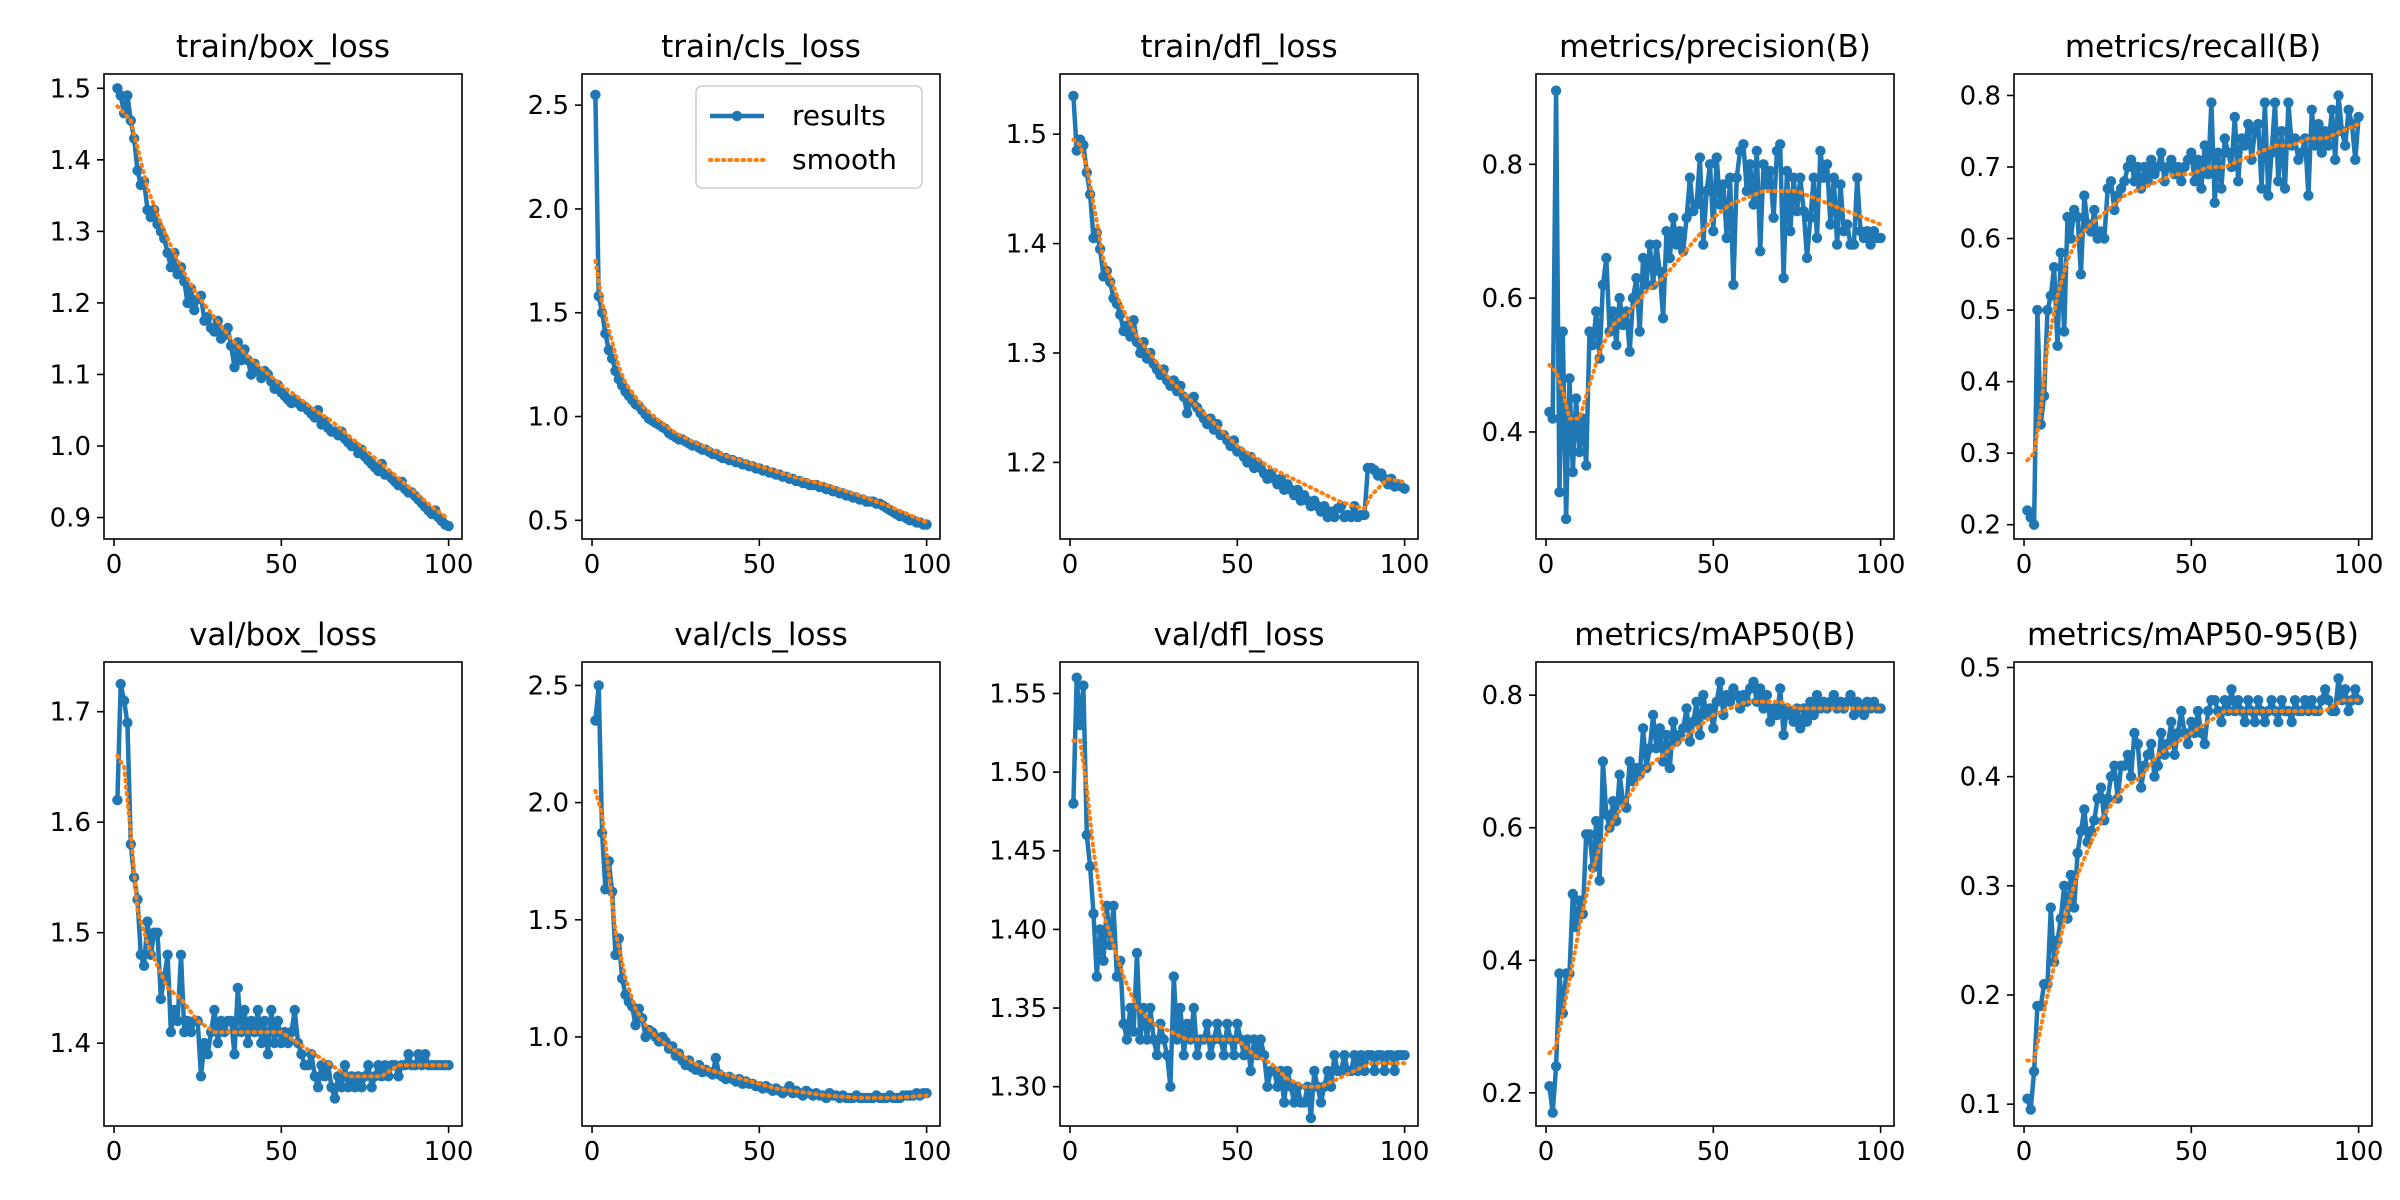 The width and height of the screenshot is (2400, 1200). I want to click on y-tick-label: 2.5, so click(548, 106).